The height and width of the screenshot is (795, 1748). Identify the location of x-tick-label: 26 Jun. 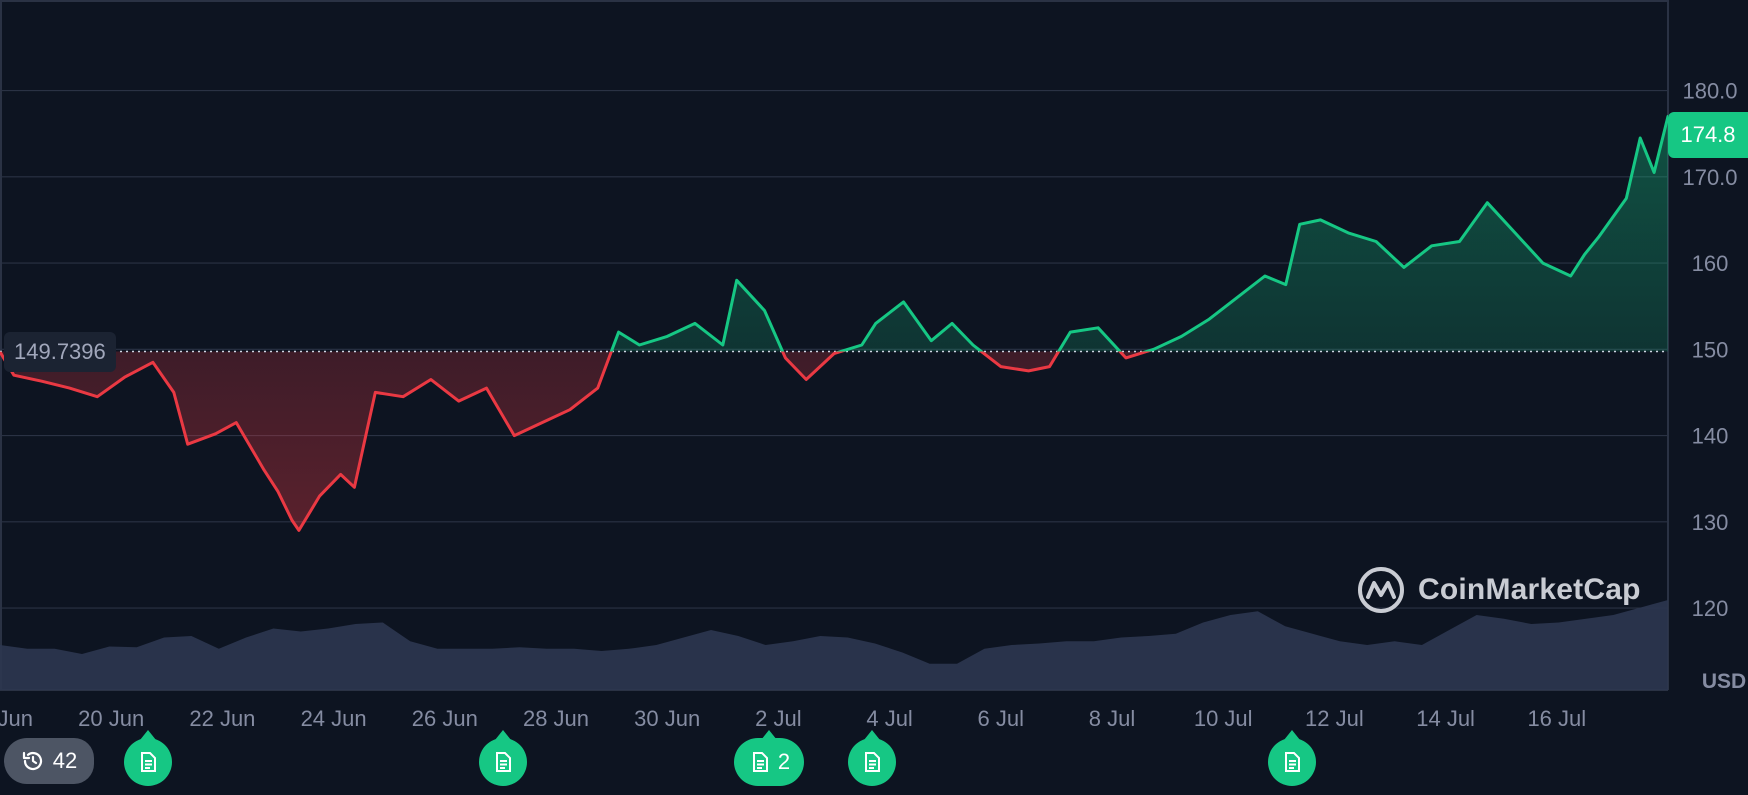
(445, 718).